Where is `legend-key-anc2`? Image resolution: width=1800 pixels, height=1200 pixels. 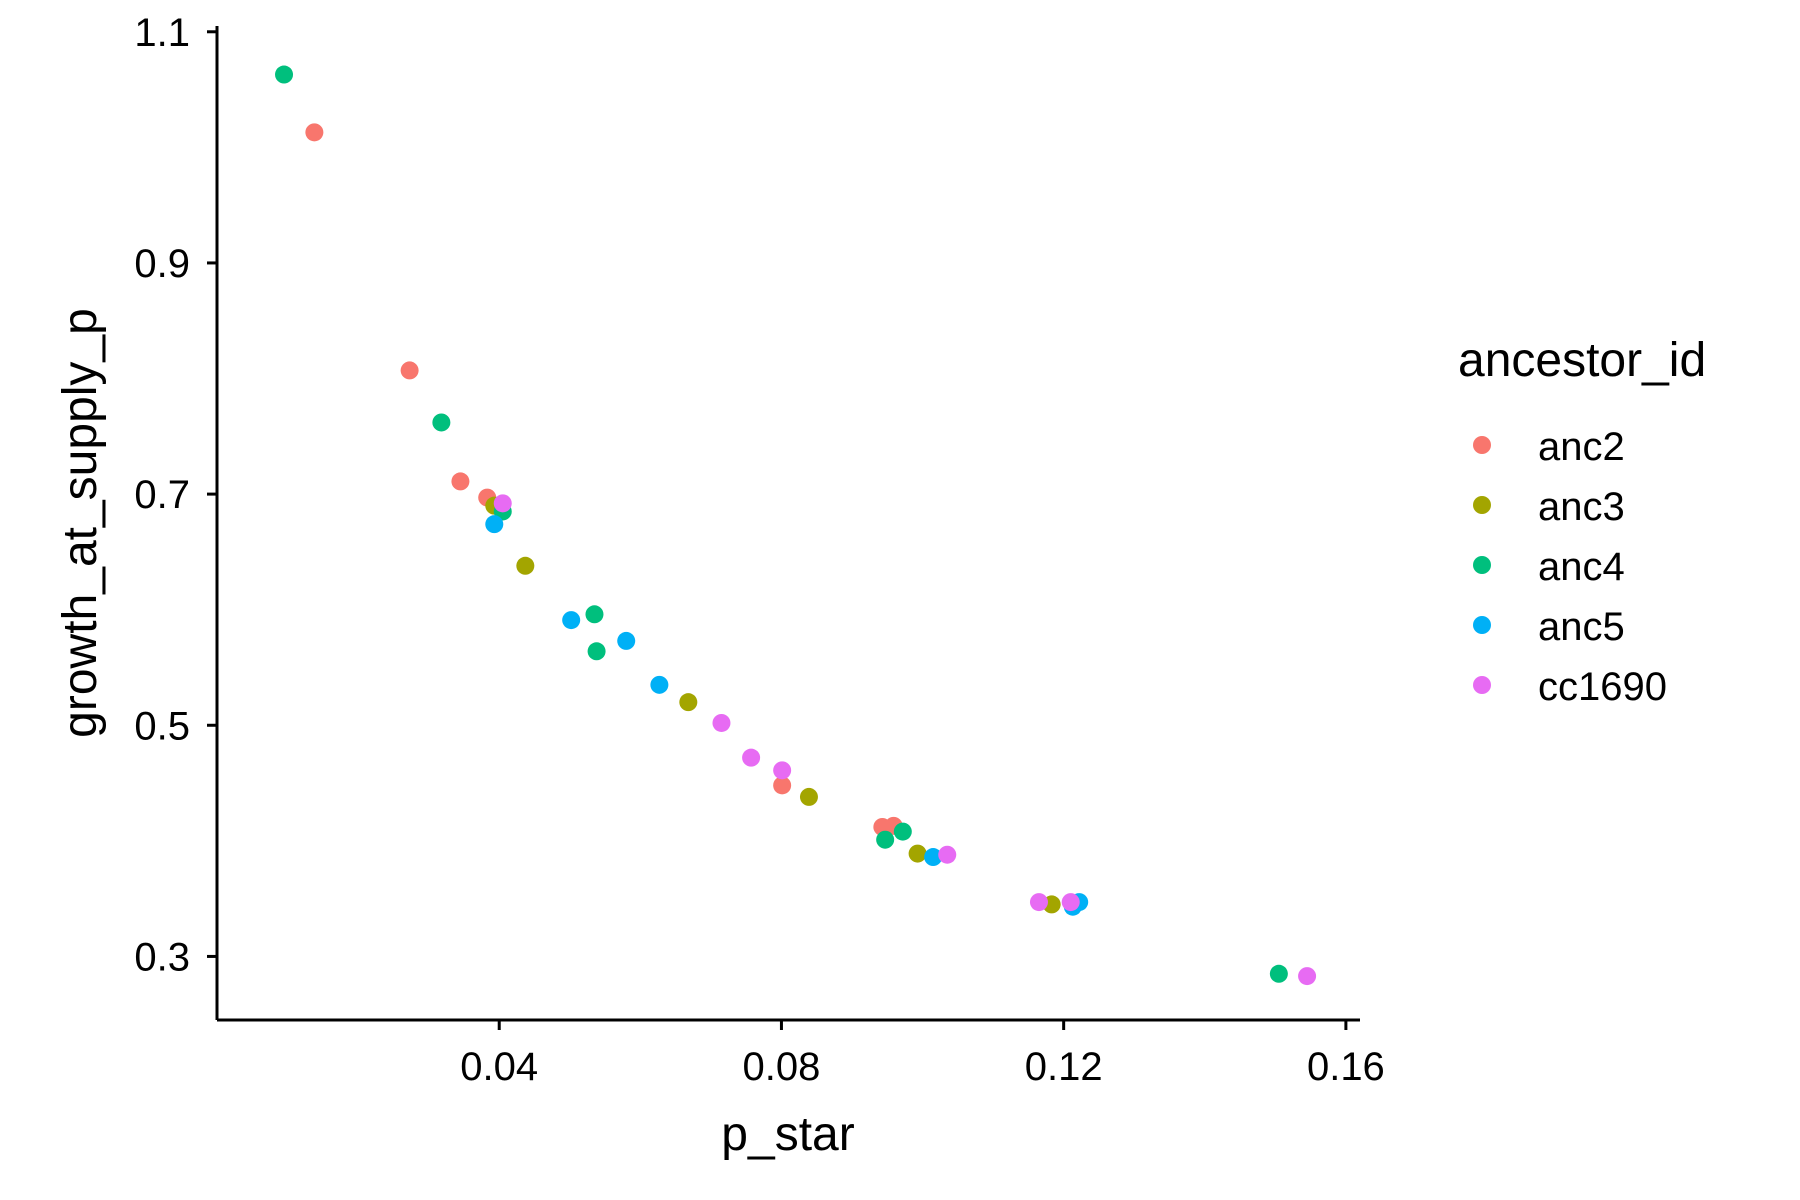 legend-key-anc2 is located at coordinates (1482, 445).